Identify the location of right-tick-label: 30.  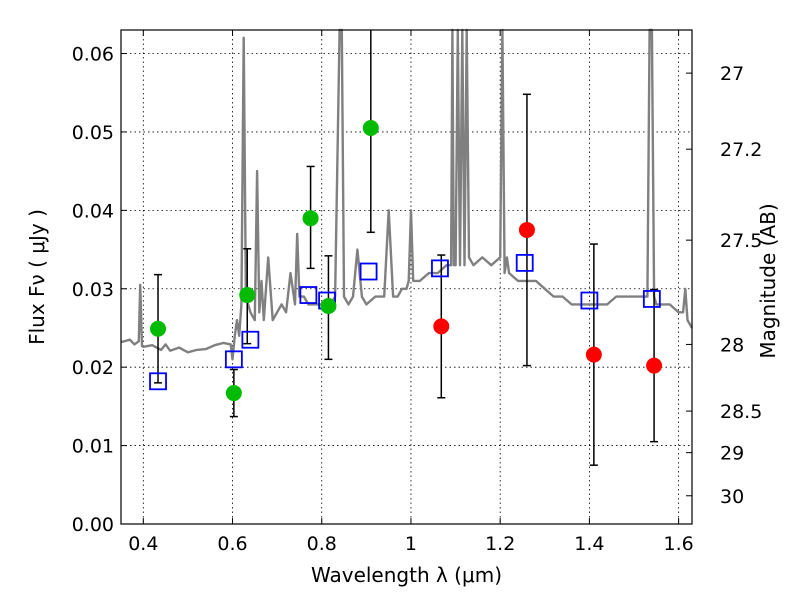
(732, 497).